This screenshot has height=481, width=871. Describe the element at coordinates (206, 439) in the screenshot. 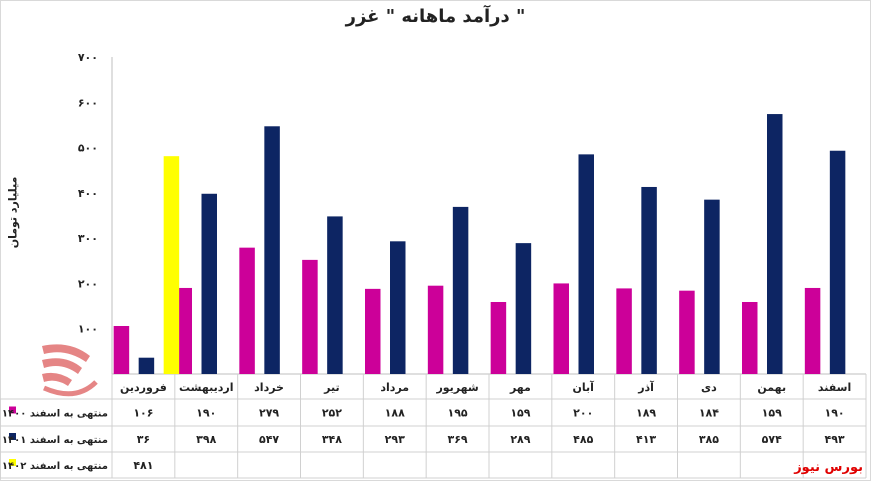

I see `data-label-series2: ۳۹۸` at that location.